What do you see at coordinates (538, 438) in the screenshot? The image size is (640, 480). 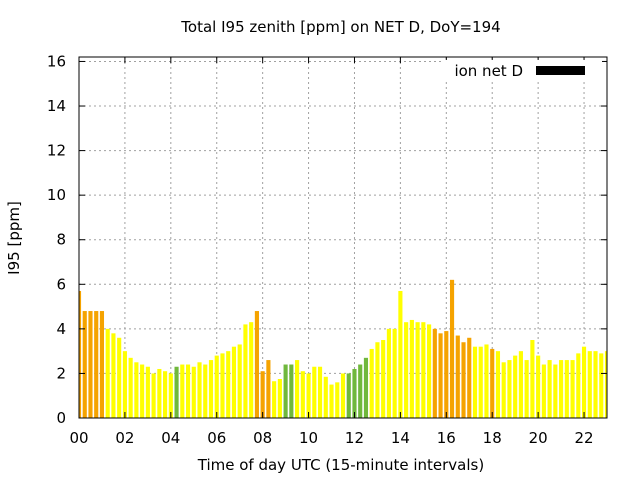 I see `x-tick-label: 20` at bounding box center [538, 438].